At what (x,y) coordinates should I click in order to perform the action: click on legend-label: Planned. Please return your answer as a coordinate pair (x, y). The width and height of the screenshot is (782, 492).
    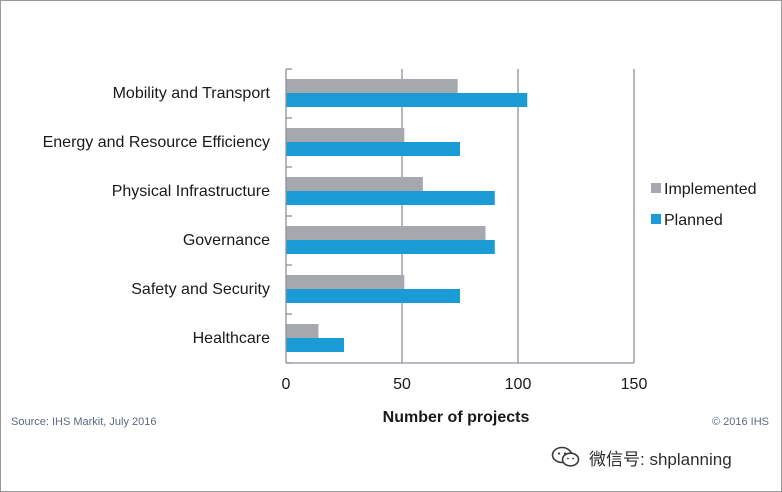
    Looking at the image, I should click on (693, 220).